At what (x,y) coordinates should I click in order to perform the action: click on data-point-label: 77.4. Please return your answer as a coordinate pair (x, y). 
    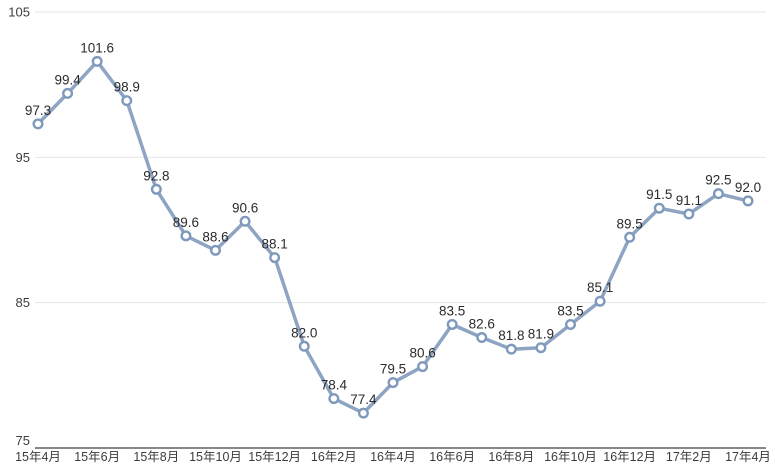
    Looking at the image, I should click on (363, 399).